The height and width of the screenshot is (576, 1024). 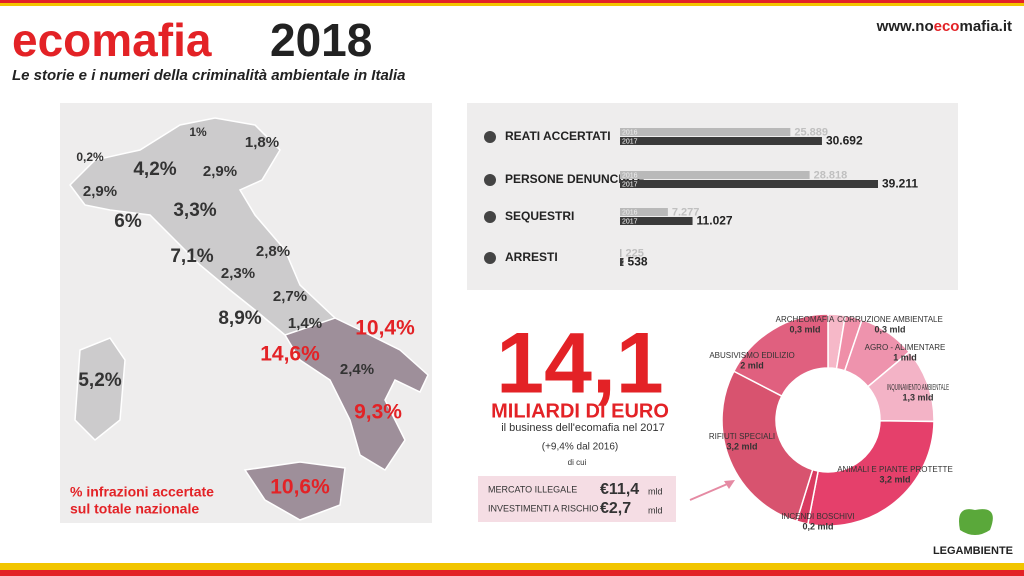 What do you see at coordinates (619, 489) in the screenshot?
I see `item-value: €11,4` at bounding box center [619, 489].